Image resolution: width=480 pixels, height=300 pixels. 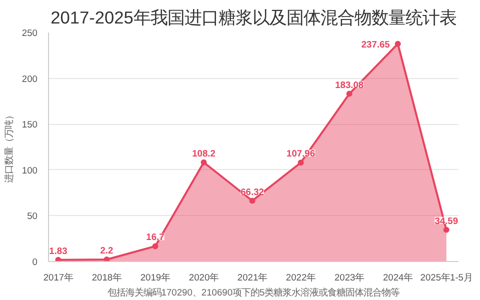 I want to click on data-label: 34.59, so click(x=446, y=221).